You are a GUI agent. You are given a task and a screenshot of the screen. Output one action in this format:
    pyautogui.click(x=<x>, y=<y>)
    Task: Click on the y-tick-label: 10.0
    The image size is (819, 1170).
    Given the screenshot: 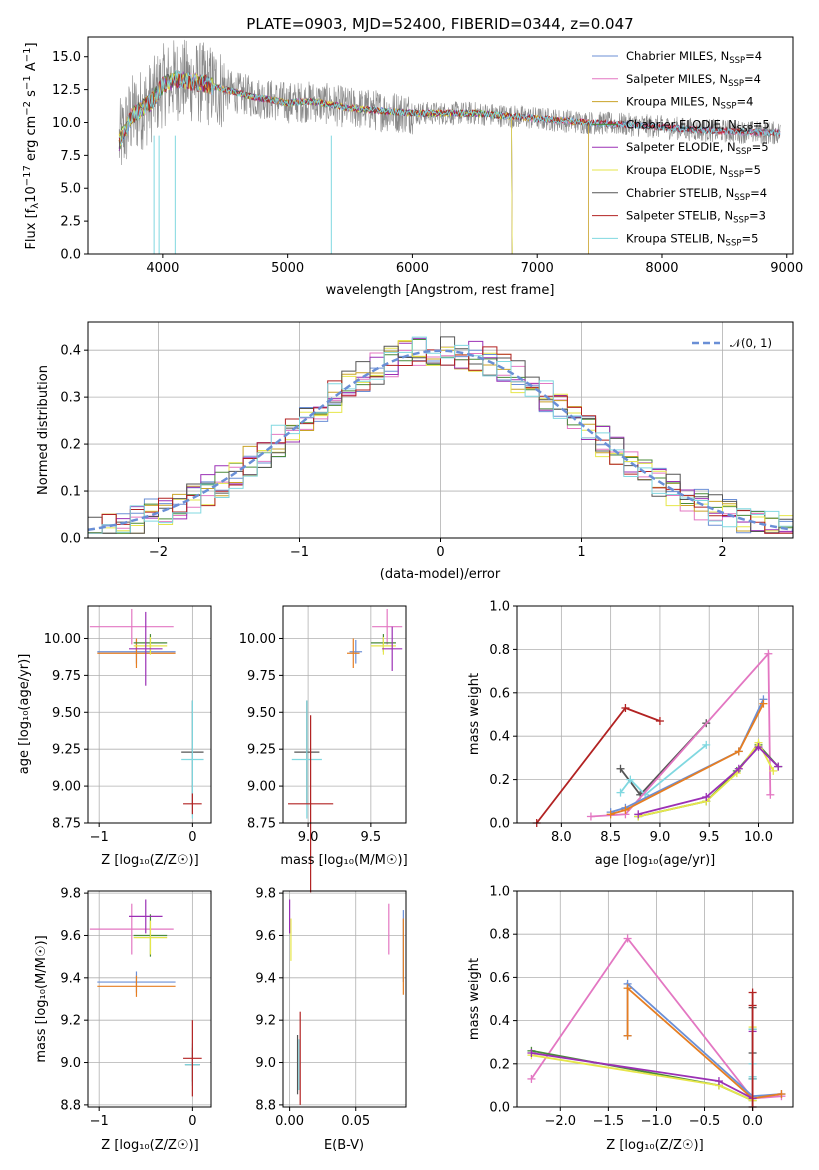 What is the action you would take?
    pyautogui.click(x=66, y=123)
    